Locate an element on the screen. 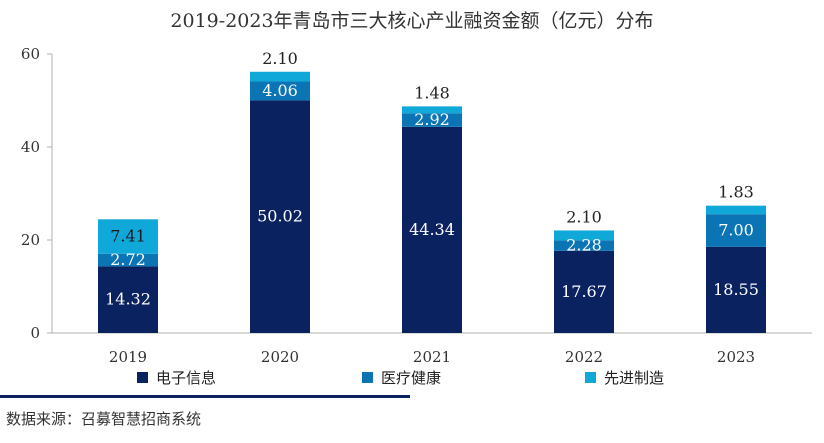  data-label: 50.02 is located at coordinates (280, 216).